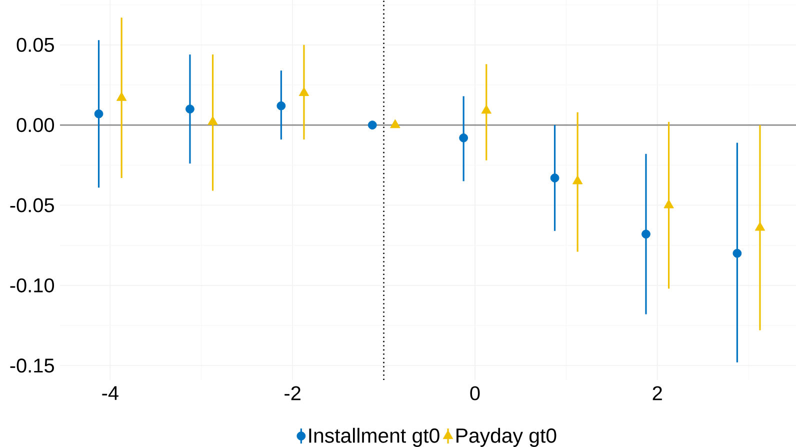  I want to click on y-tick-label: -0.15, so click(32, 365).